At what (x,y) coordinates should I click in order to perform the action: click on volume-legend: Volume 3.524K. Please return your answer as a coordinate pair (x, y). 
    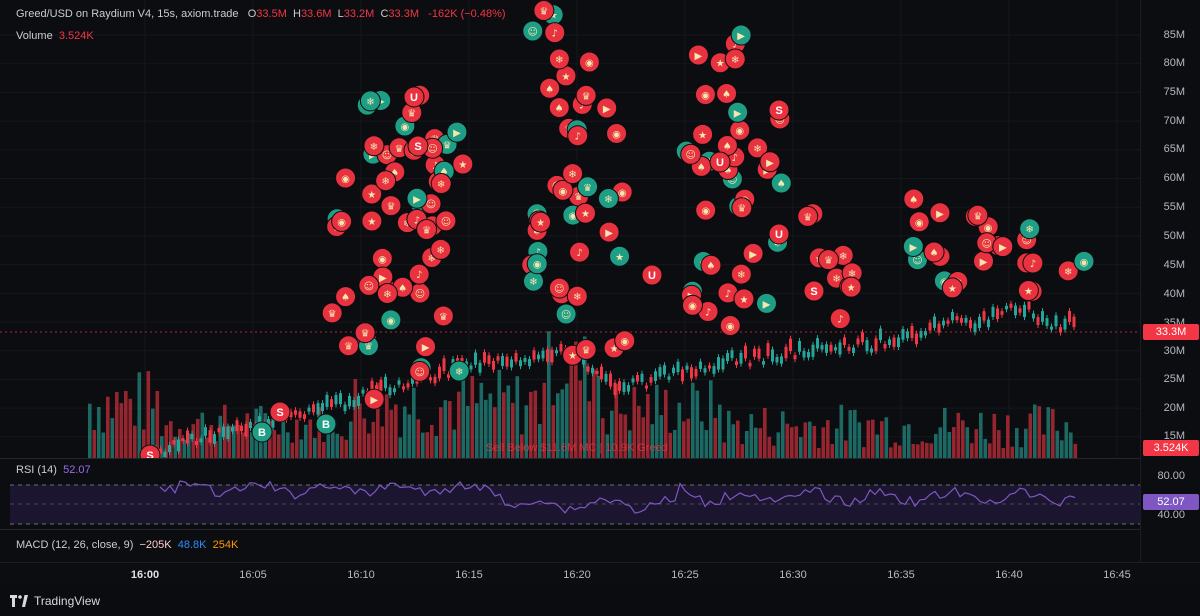
    Looking at the image, I should click on (55, 36).